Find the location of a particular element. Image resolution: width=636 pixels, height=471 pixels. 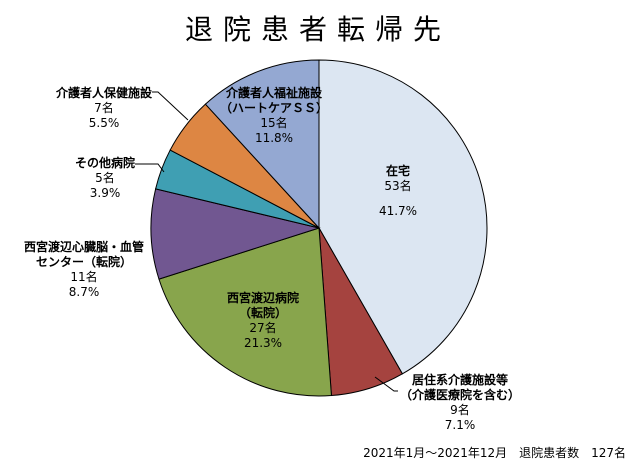

slice-count: 27名 is located at coordinates (263, 328).